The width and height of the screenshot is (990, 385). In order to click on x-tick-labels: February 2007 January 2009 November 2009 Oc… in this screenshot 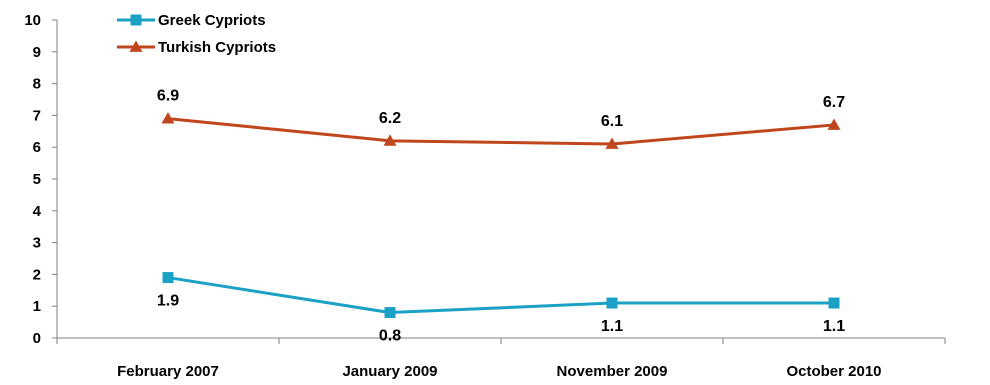, I will do `click(499, 371)`.